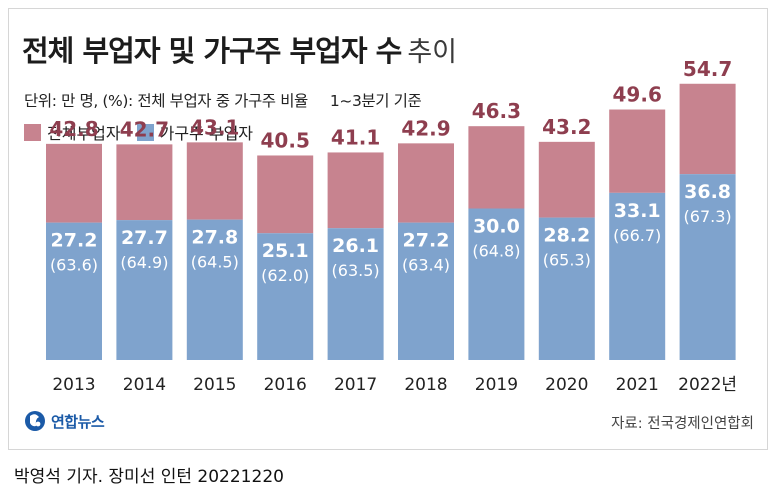 This screenshot has height=495, width=780. Describe the element at coordinates (707, 385) in the screenshot. I see `x-tick-label: 2022년` at that location.